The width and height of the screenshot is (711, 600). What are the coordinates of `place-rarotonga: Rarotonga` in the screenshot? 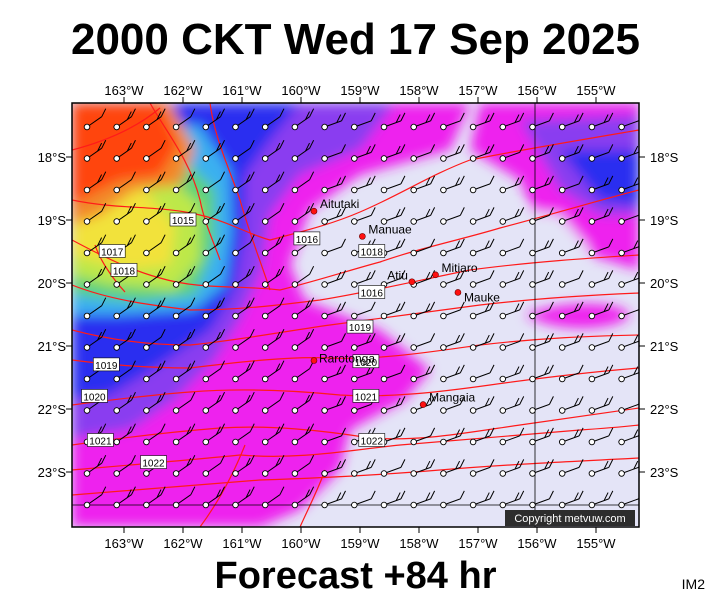 It's located at (342, 358).